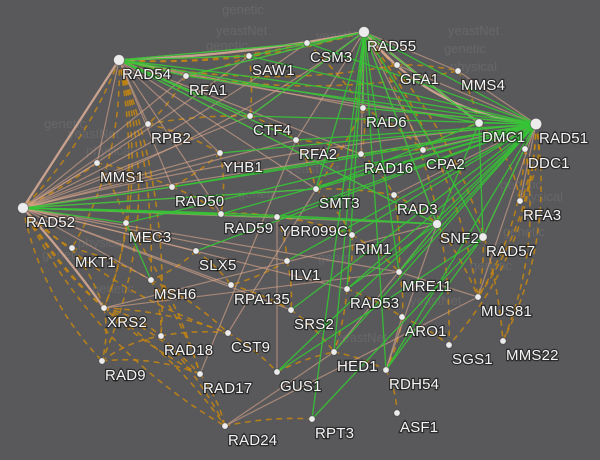  Describe the element at coordinates (172, 187) in the screenshot. I see `node-rad50` at that location.